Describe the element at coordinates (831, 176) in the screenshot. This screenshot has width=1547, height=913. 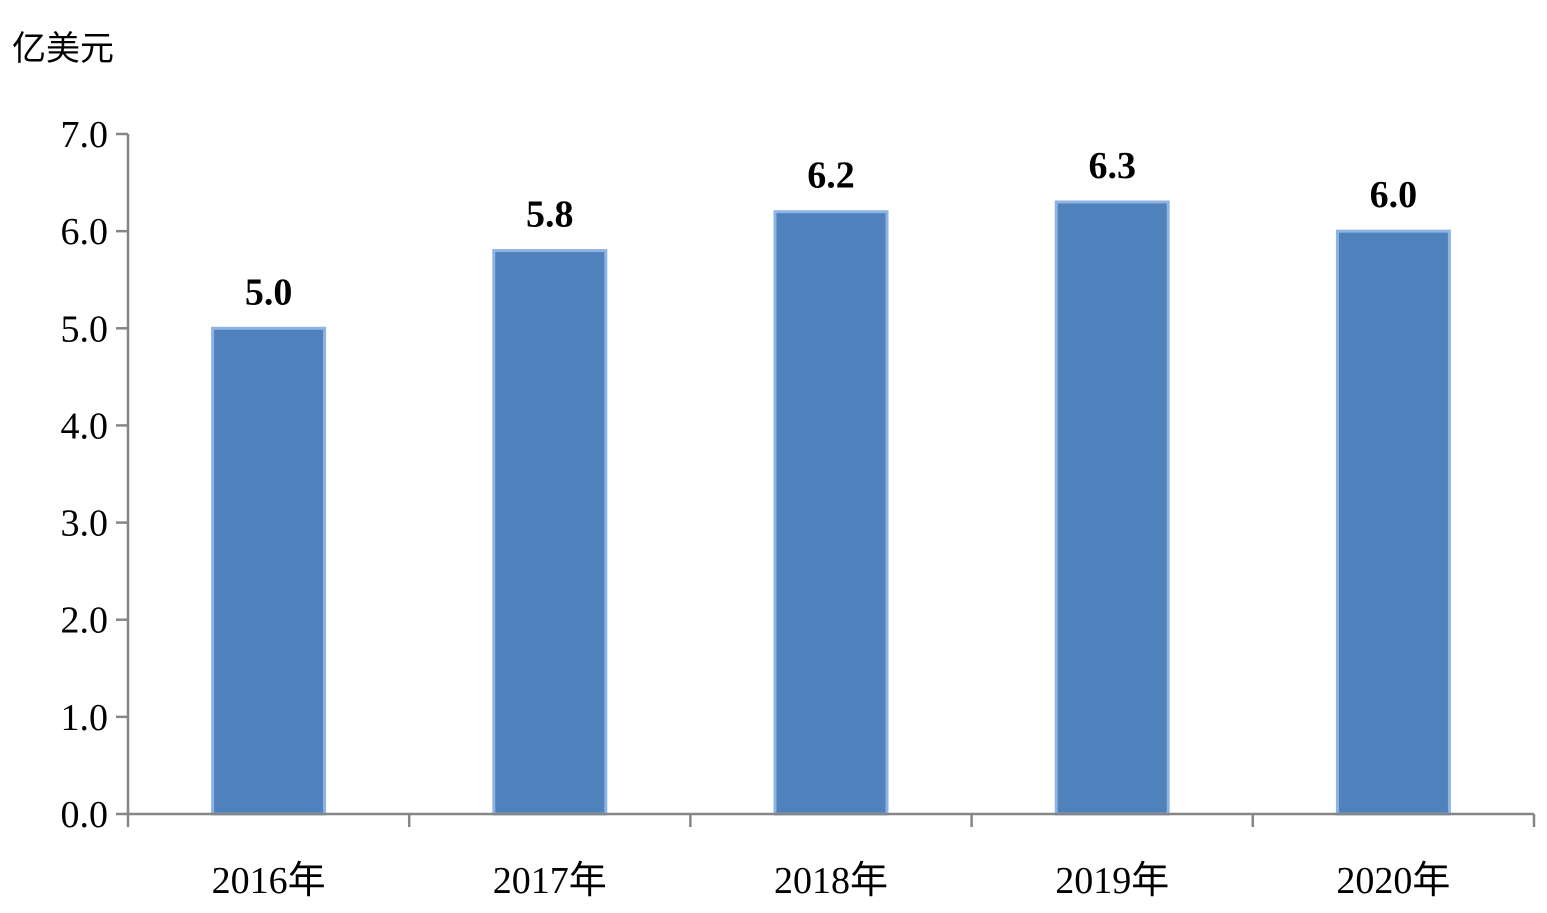
I see `bar-value-label: 6.2` at that location.